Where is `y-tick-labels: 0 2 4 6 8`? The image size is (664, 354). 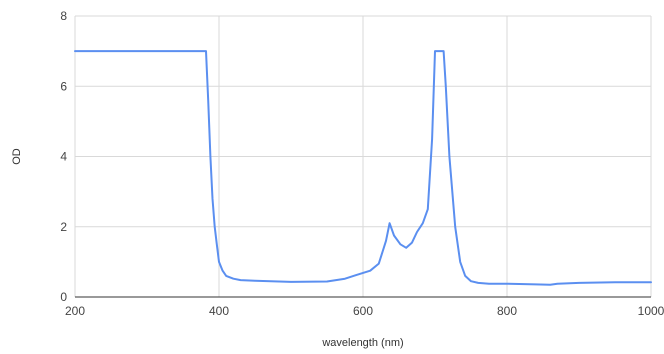
y-tick-labels: 0 2 4 6 8 is located at coordinates (63, 156).